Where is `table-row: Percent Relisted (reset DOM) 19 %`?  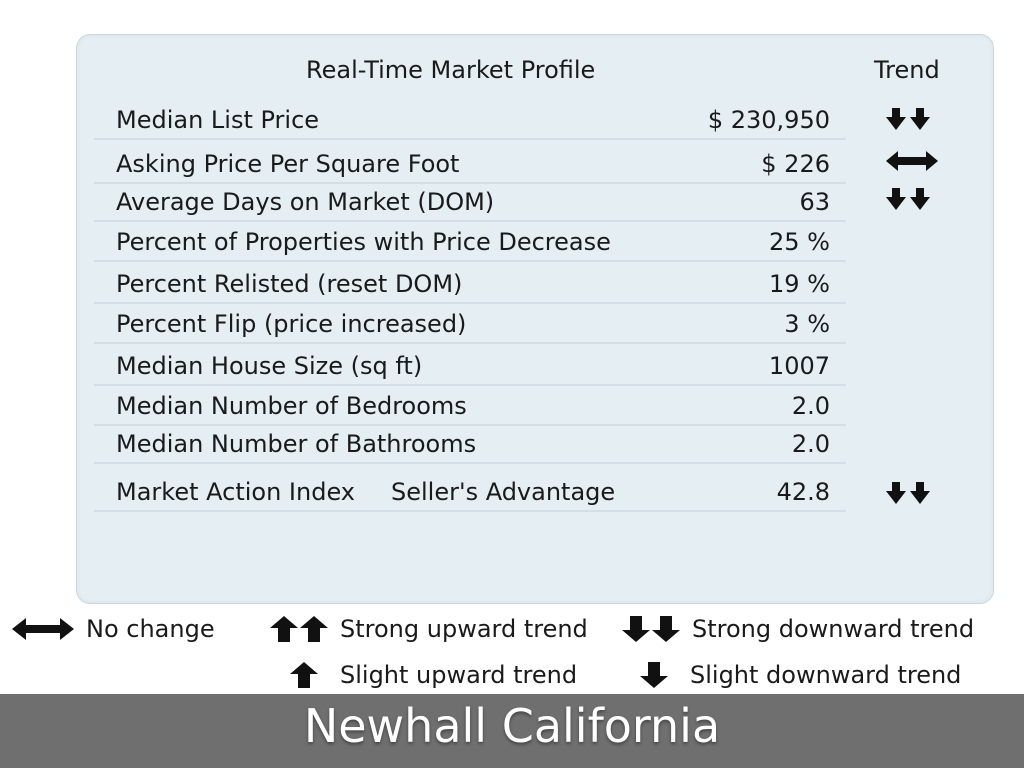 table-row: Percent Relisted (reset DOM) 19 % is located at coordinates (470, 283).